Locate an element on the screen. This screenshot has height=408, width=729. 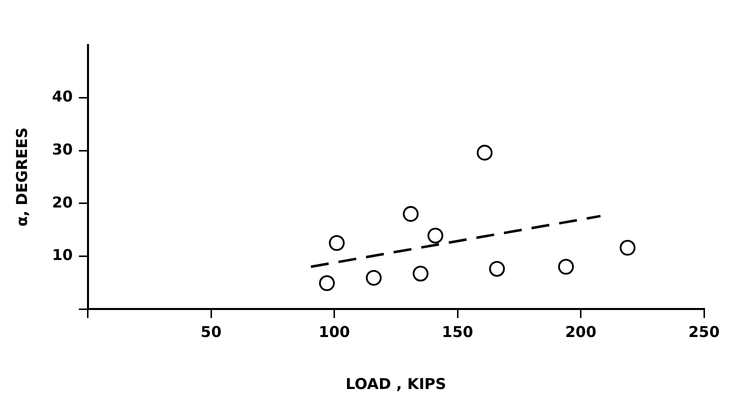
x-axis-title: LOAD , KIPS is located at coordinates (396, 383).